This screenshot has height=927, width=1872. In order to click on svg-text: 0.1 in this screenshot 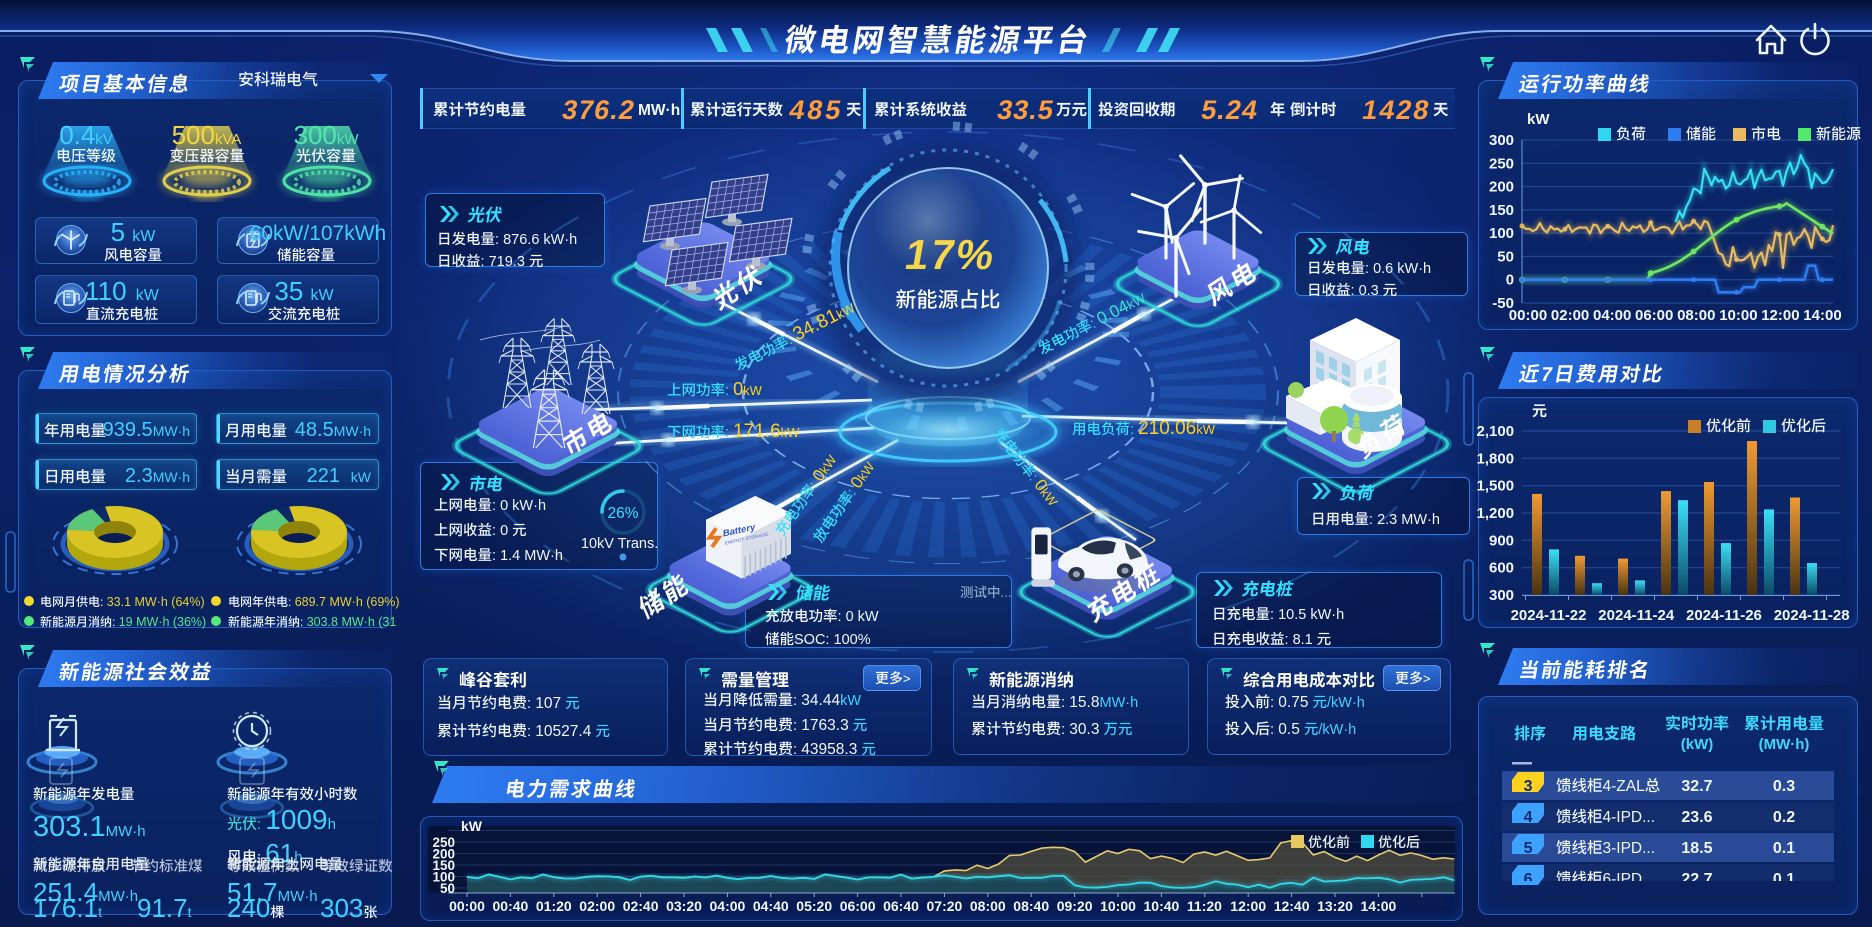, I will do `click(1784, 879)`.